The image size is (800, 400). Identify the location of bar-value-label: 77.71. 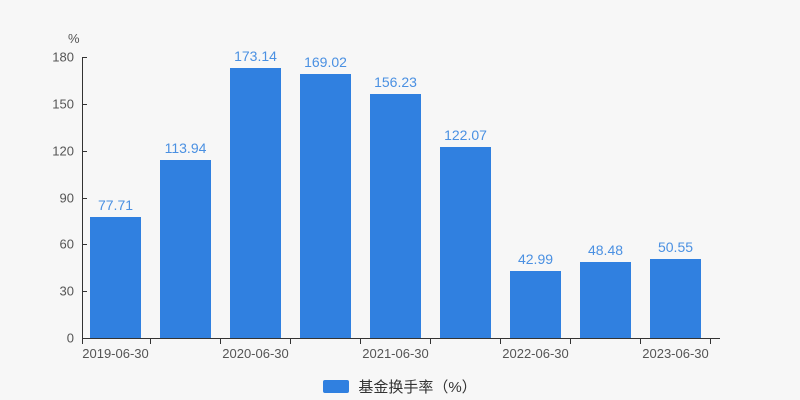
(115, 204).